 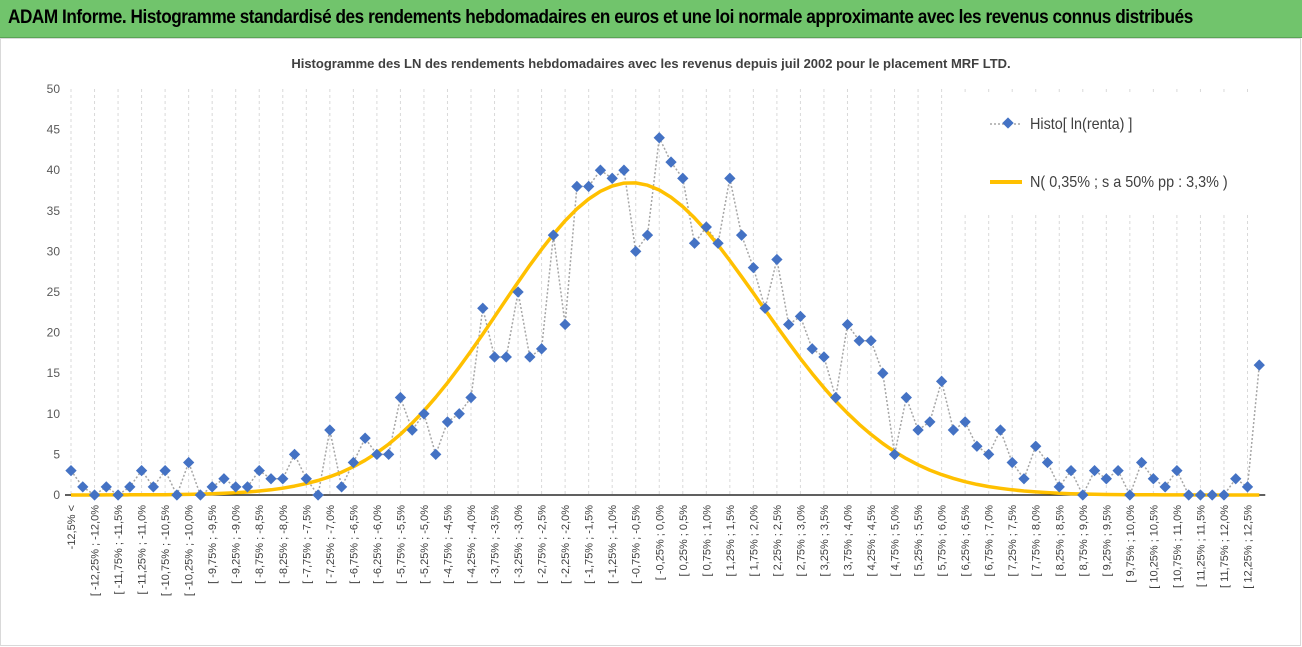 I want to click on x-tick-label: [ 9,25% ; 9,5%, so click(x=1107, y=541).